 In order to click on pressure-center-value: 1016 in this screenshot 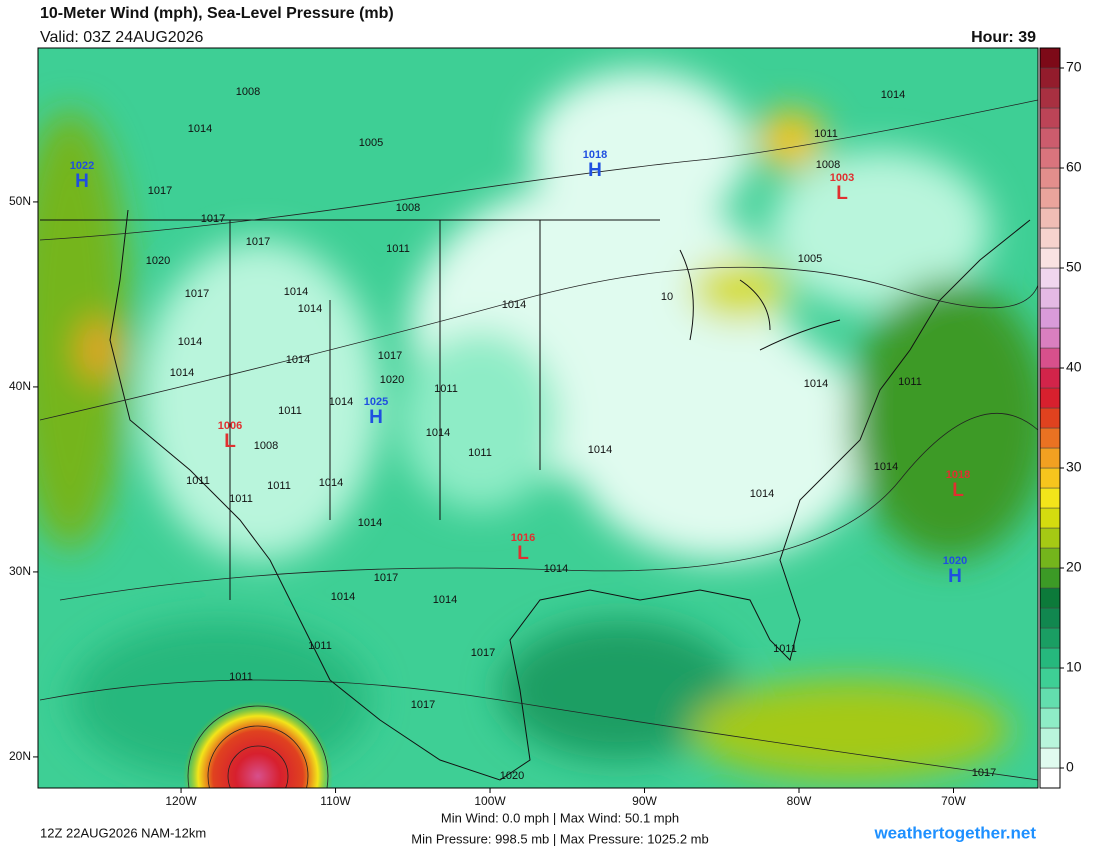, I will do `click(523, 538)`.